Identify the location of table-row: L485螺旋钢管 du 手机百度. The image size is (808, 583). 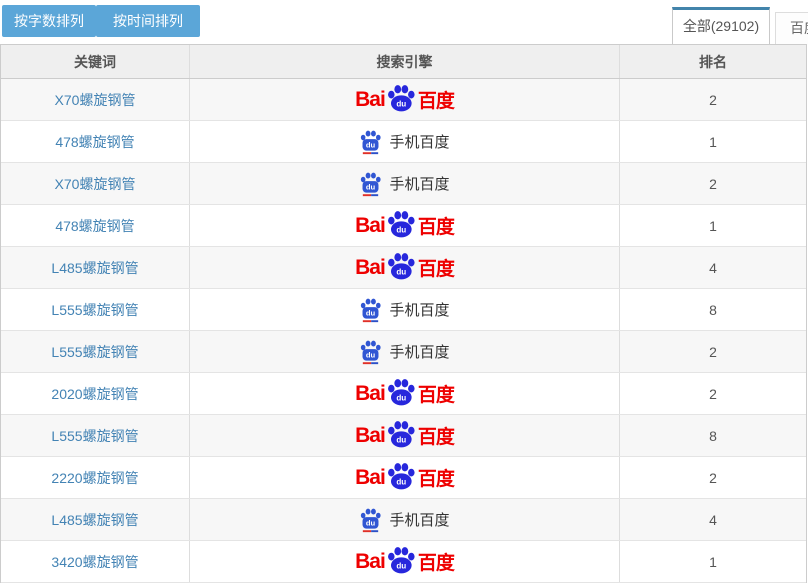
(403, 520).